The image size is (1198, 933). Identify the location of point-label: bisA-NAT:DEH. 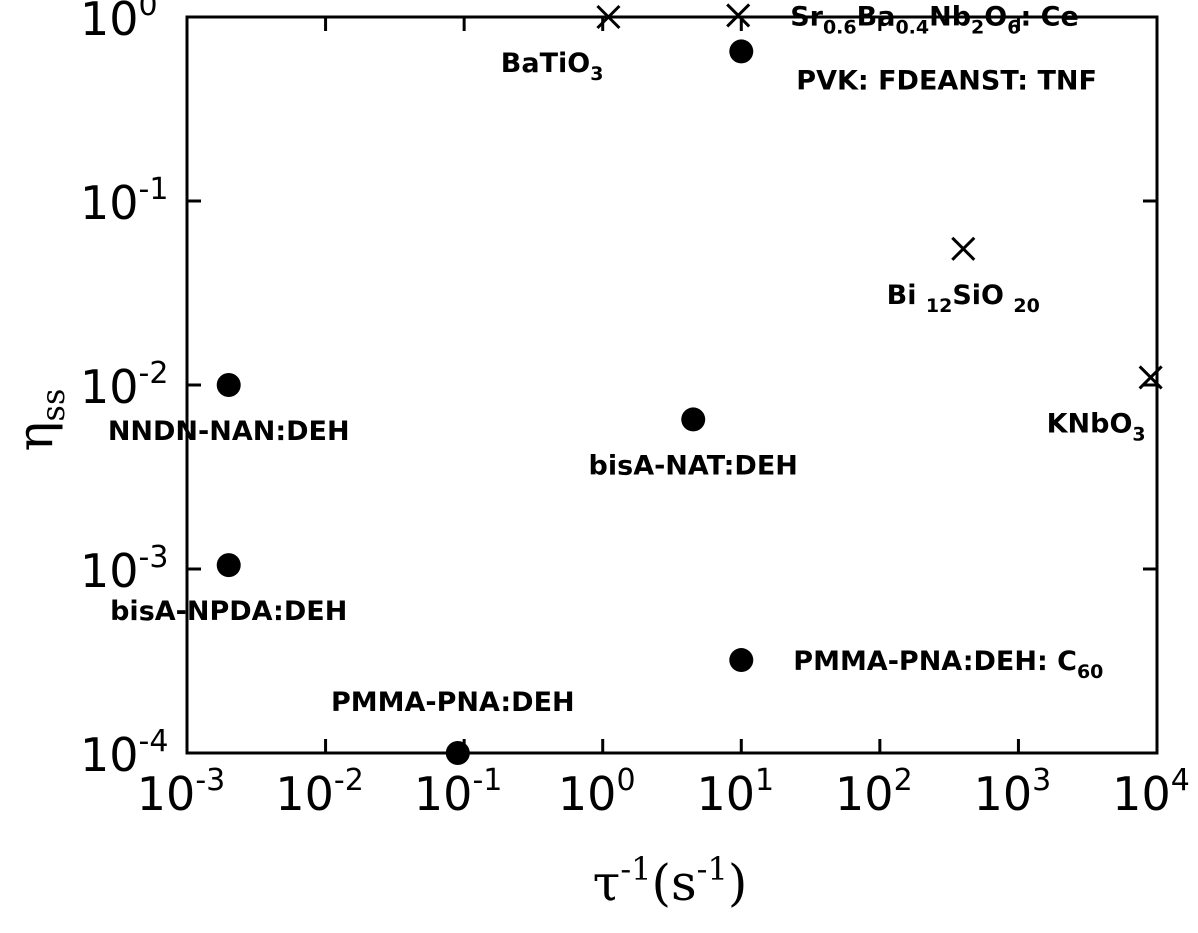
(693, 465).